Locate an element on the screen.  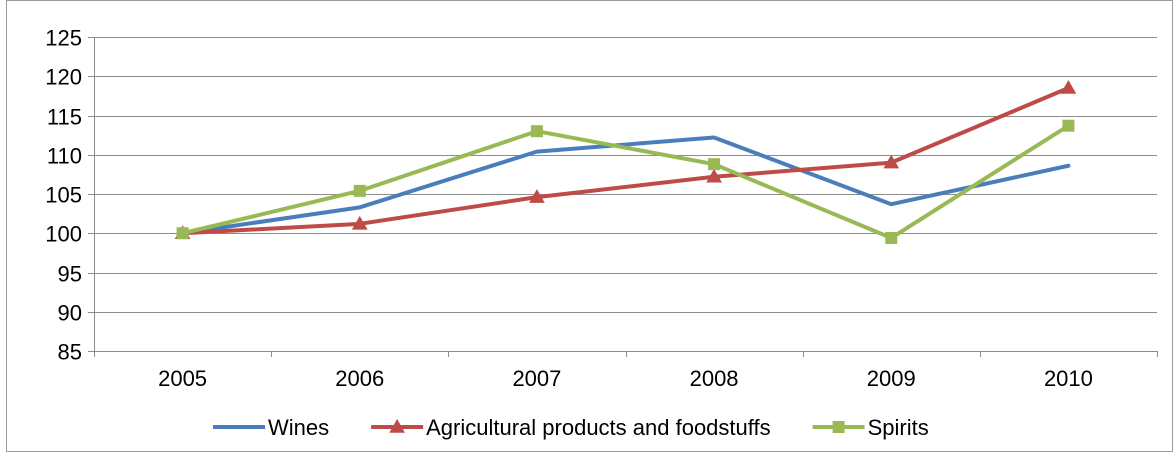
y-tick-label: 90 is located at coordinates (70, 313).